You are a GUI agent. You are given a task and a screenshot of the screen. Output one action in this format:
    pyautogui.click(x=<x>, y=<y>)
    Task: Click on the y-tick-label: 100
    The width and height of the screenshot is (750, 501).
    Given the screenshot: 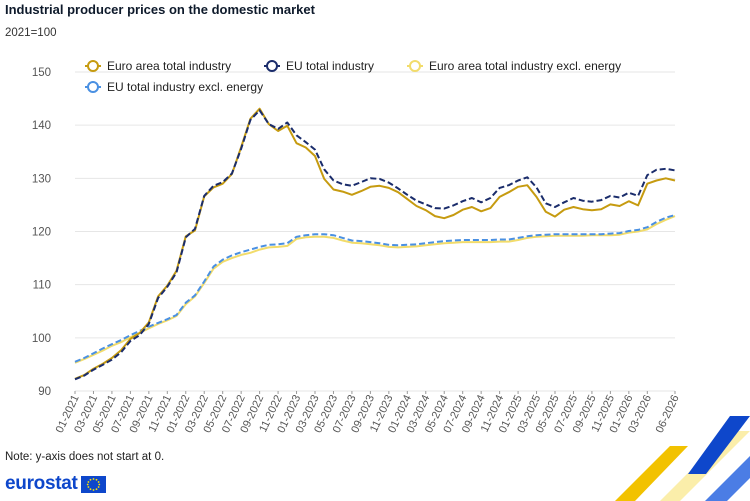 What is the action you would take?
    pyautogui.click(x=41, y=339)
    